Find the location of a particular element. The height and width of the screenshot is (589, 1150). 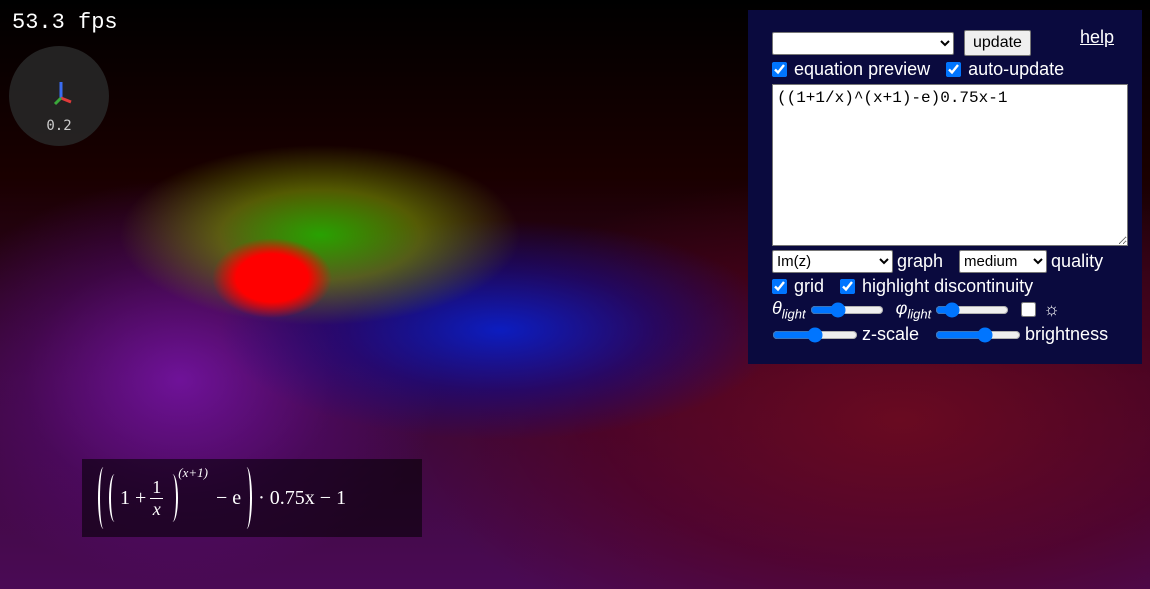

brightness-label: brightness is located at coordinates (1067, 334).